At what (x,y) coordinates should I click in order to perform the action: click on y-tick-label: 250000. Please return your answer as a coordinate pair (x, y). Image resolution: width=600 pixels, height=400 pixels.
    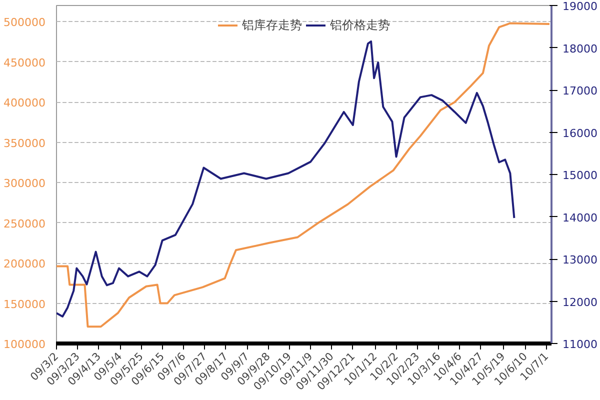
    Looking at the image, I should click on (25, 223).